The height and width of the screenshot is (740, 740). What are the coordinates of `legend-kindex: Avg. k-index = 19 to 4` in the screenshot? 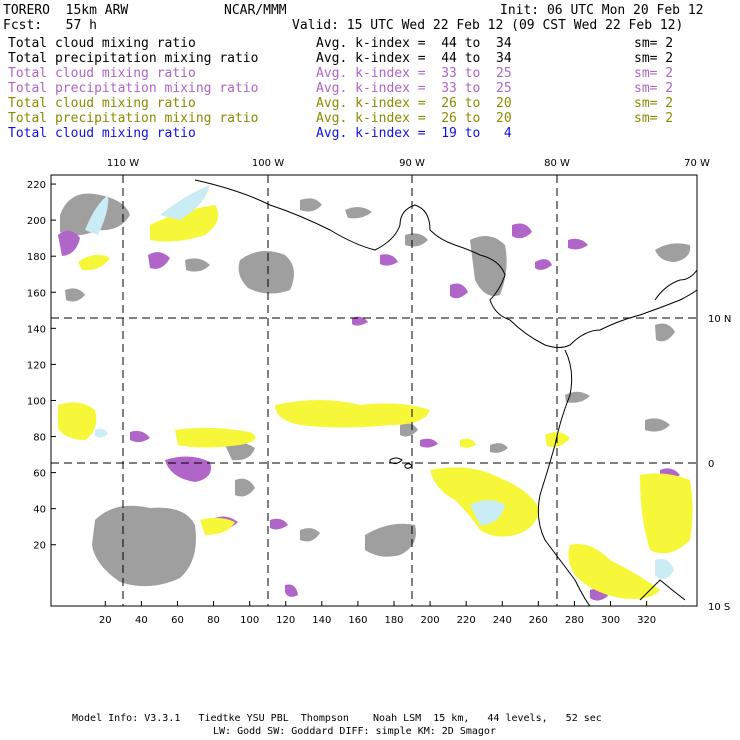 It's located at (414, 133).